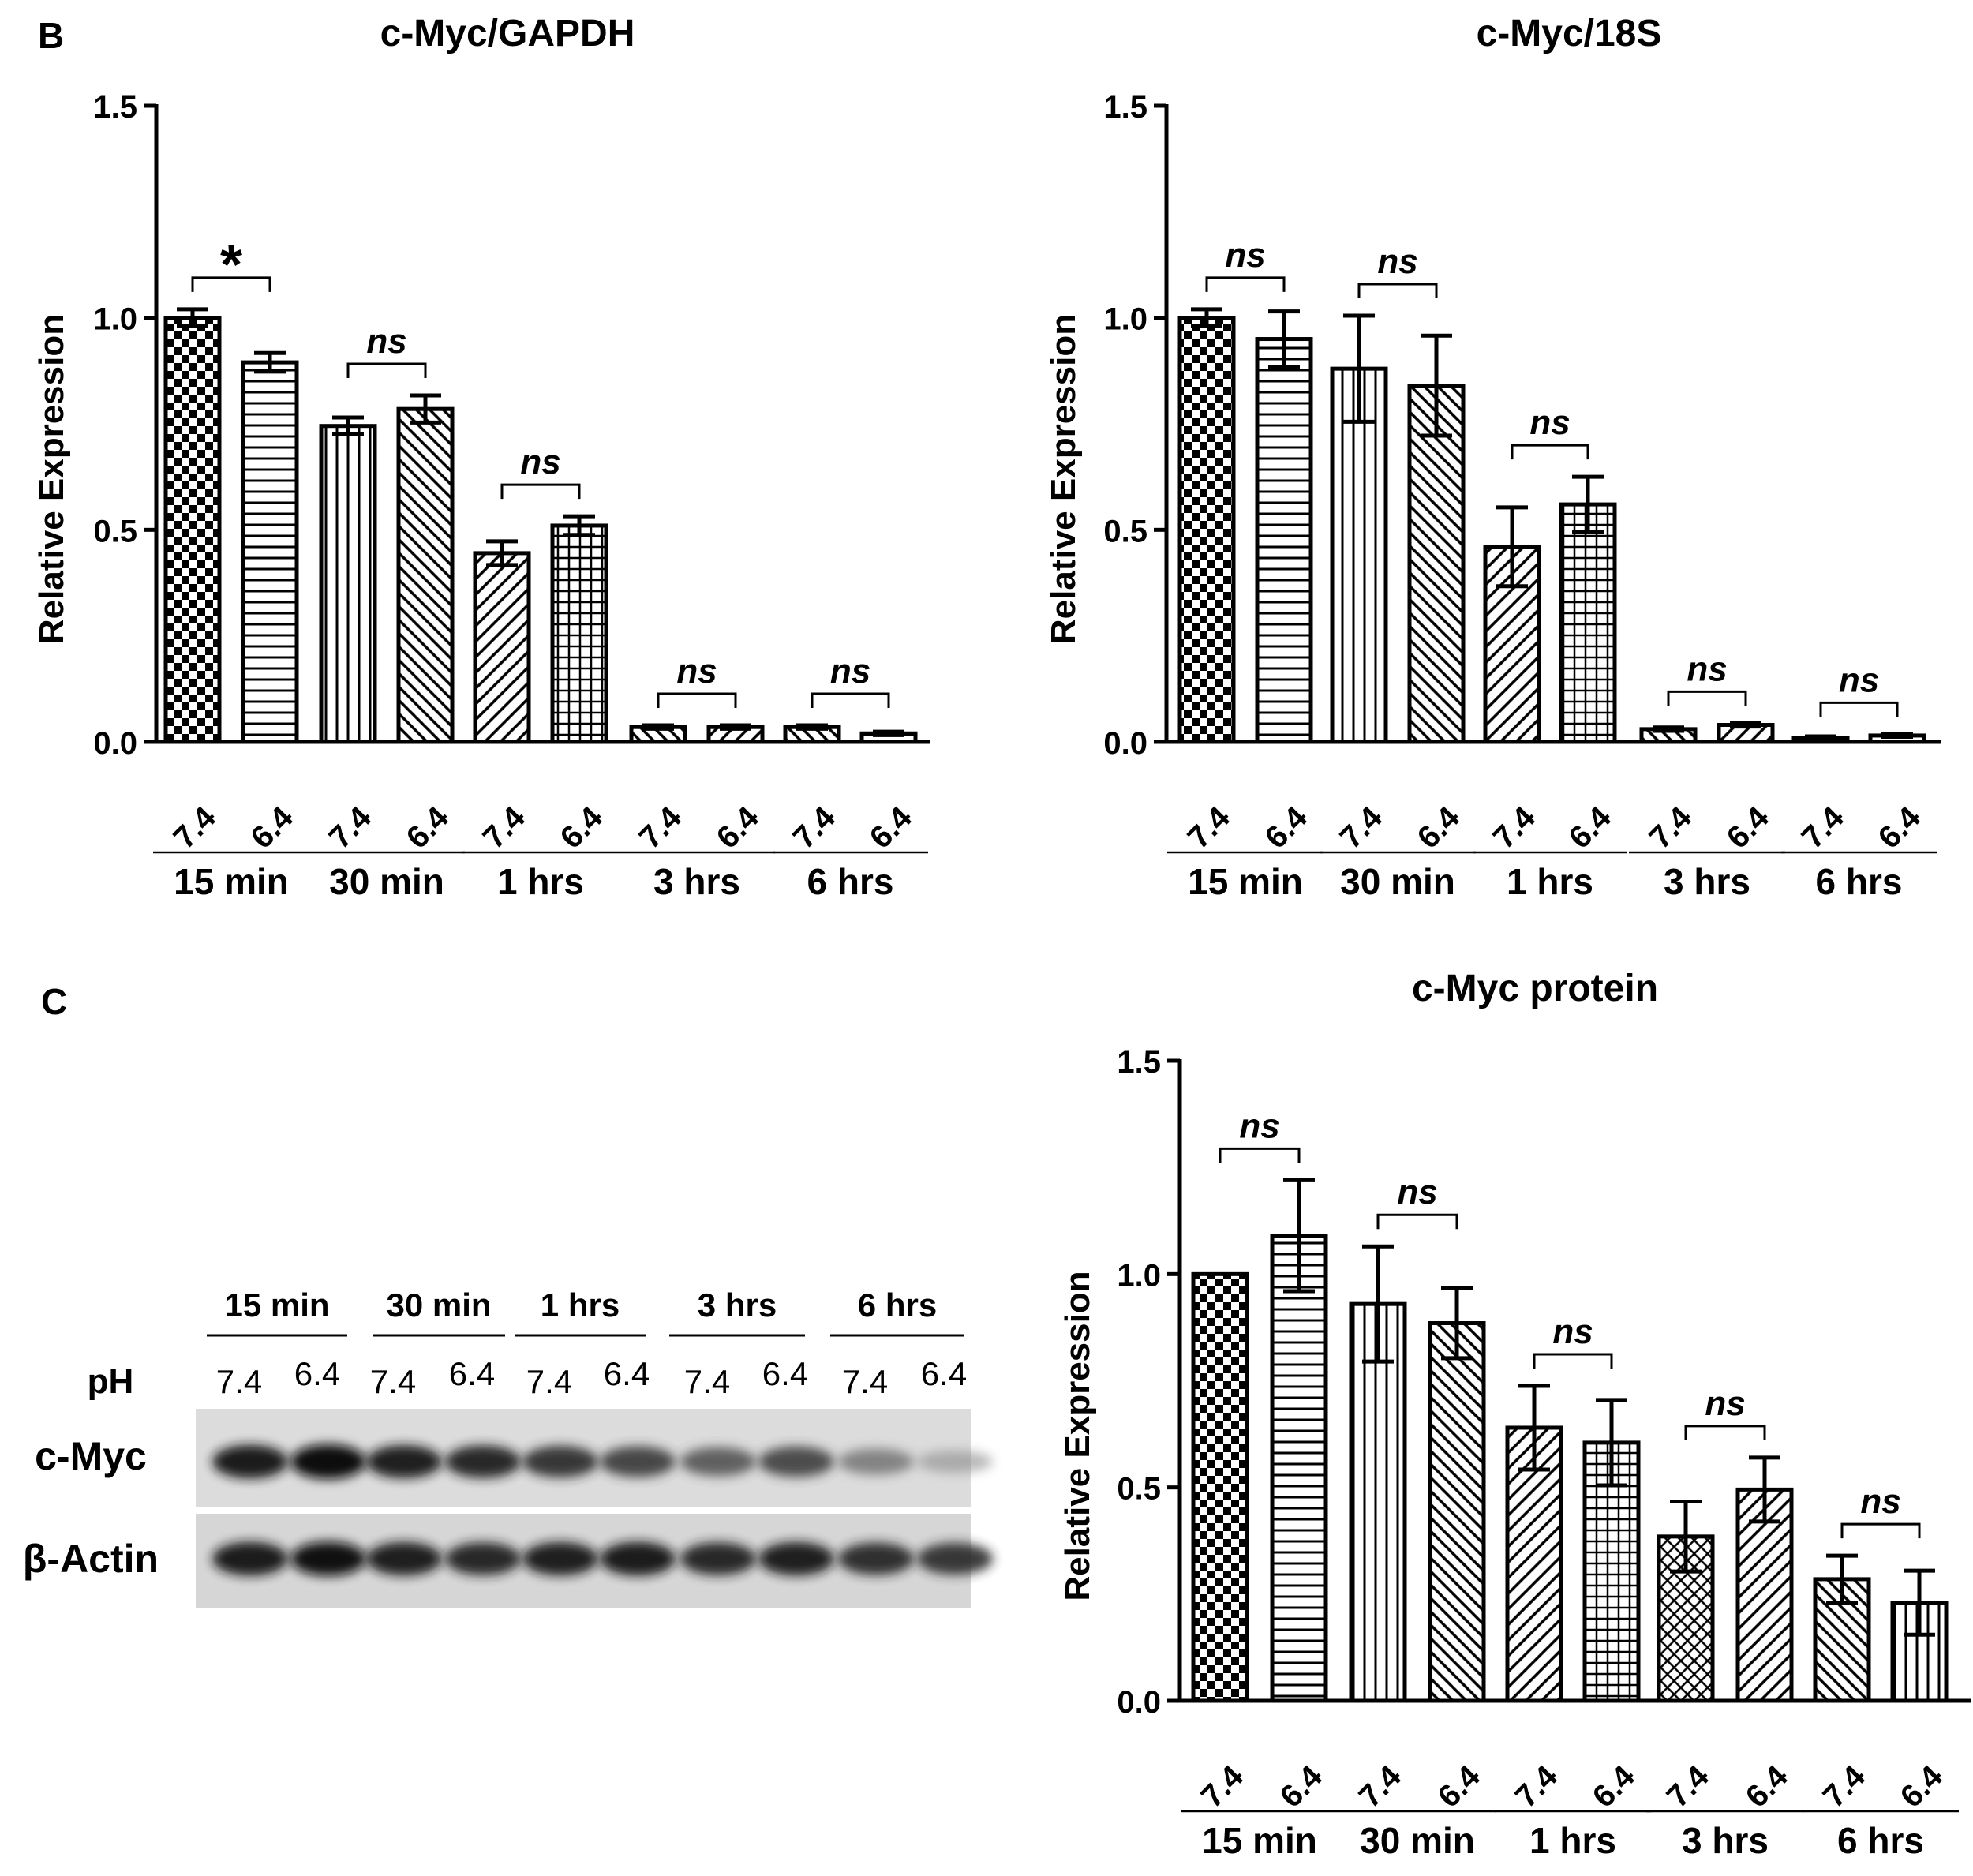  What do you see at coordinates (231, 265) in the screenshot?
I see `significance-label: *` at bounding box center [231, 265].